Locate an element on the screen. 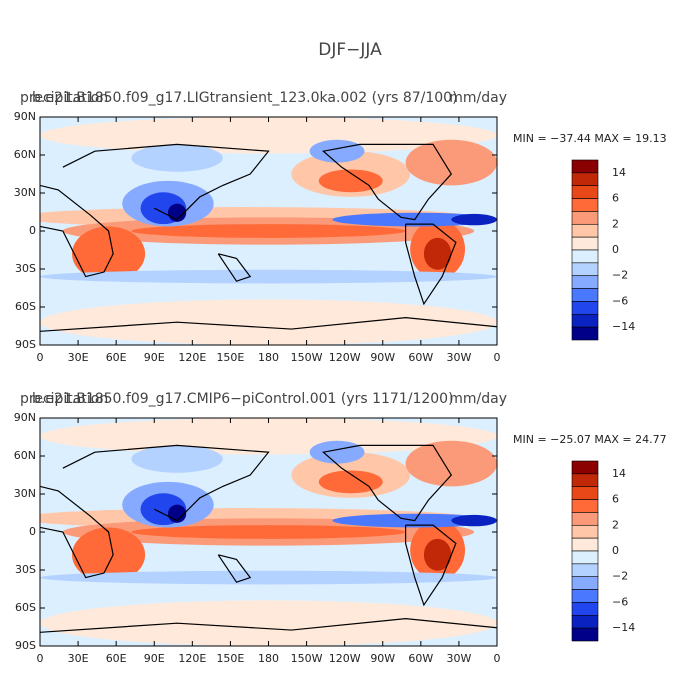 This screenshot has height=700, width=700. lon-label: 90E is located at coordinates (154, 357).